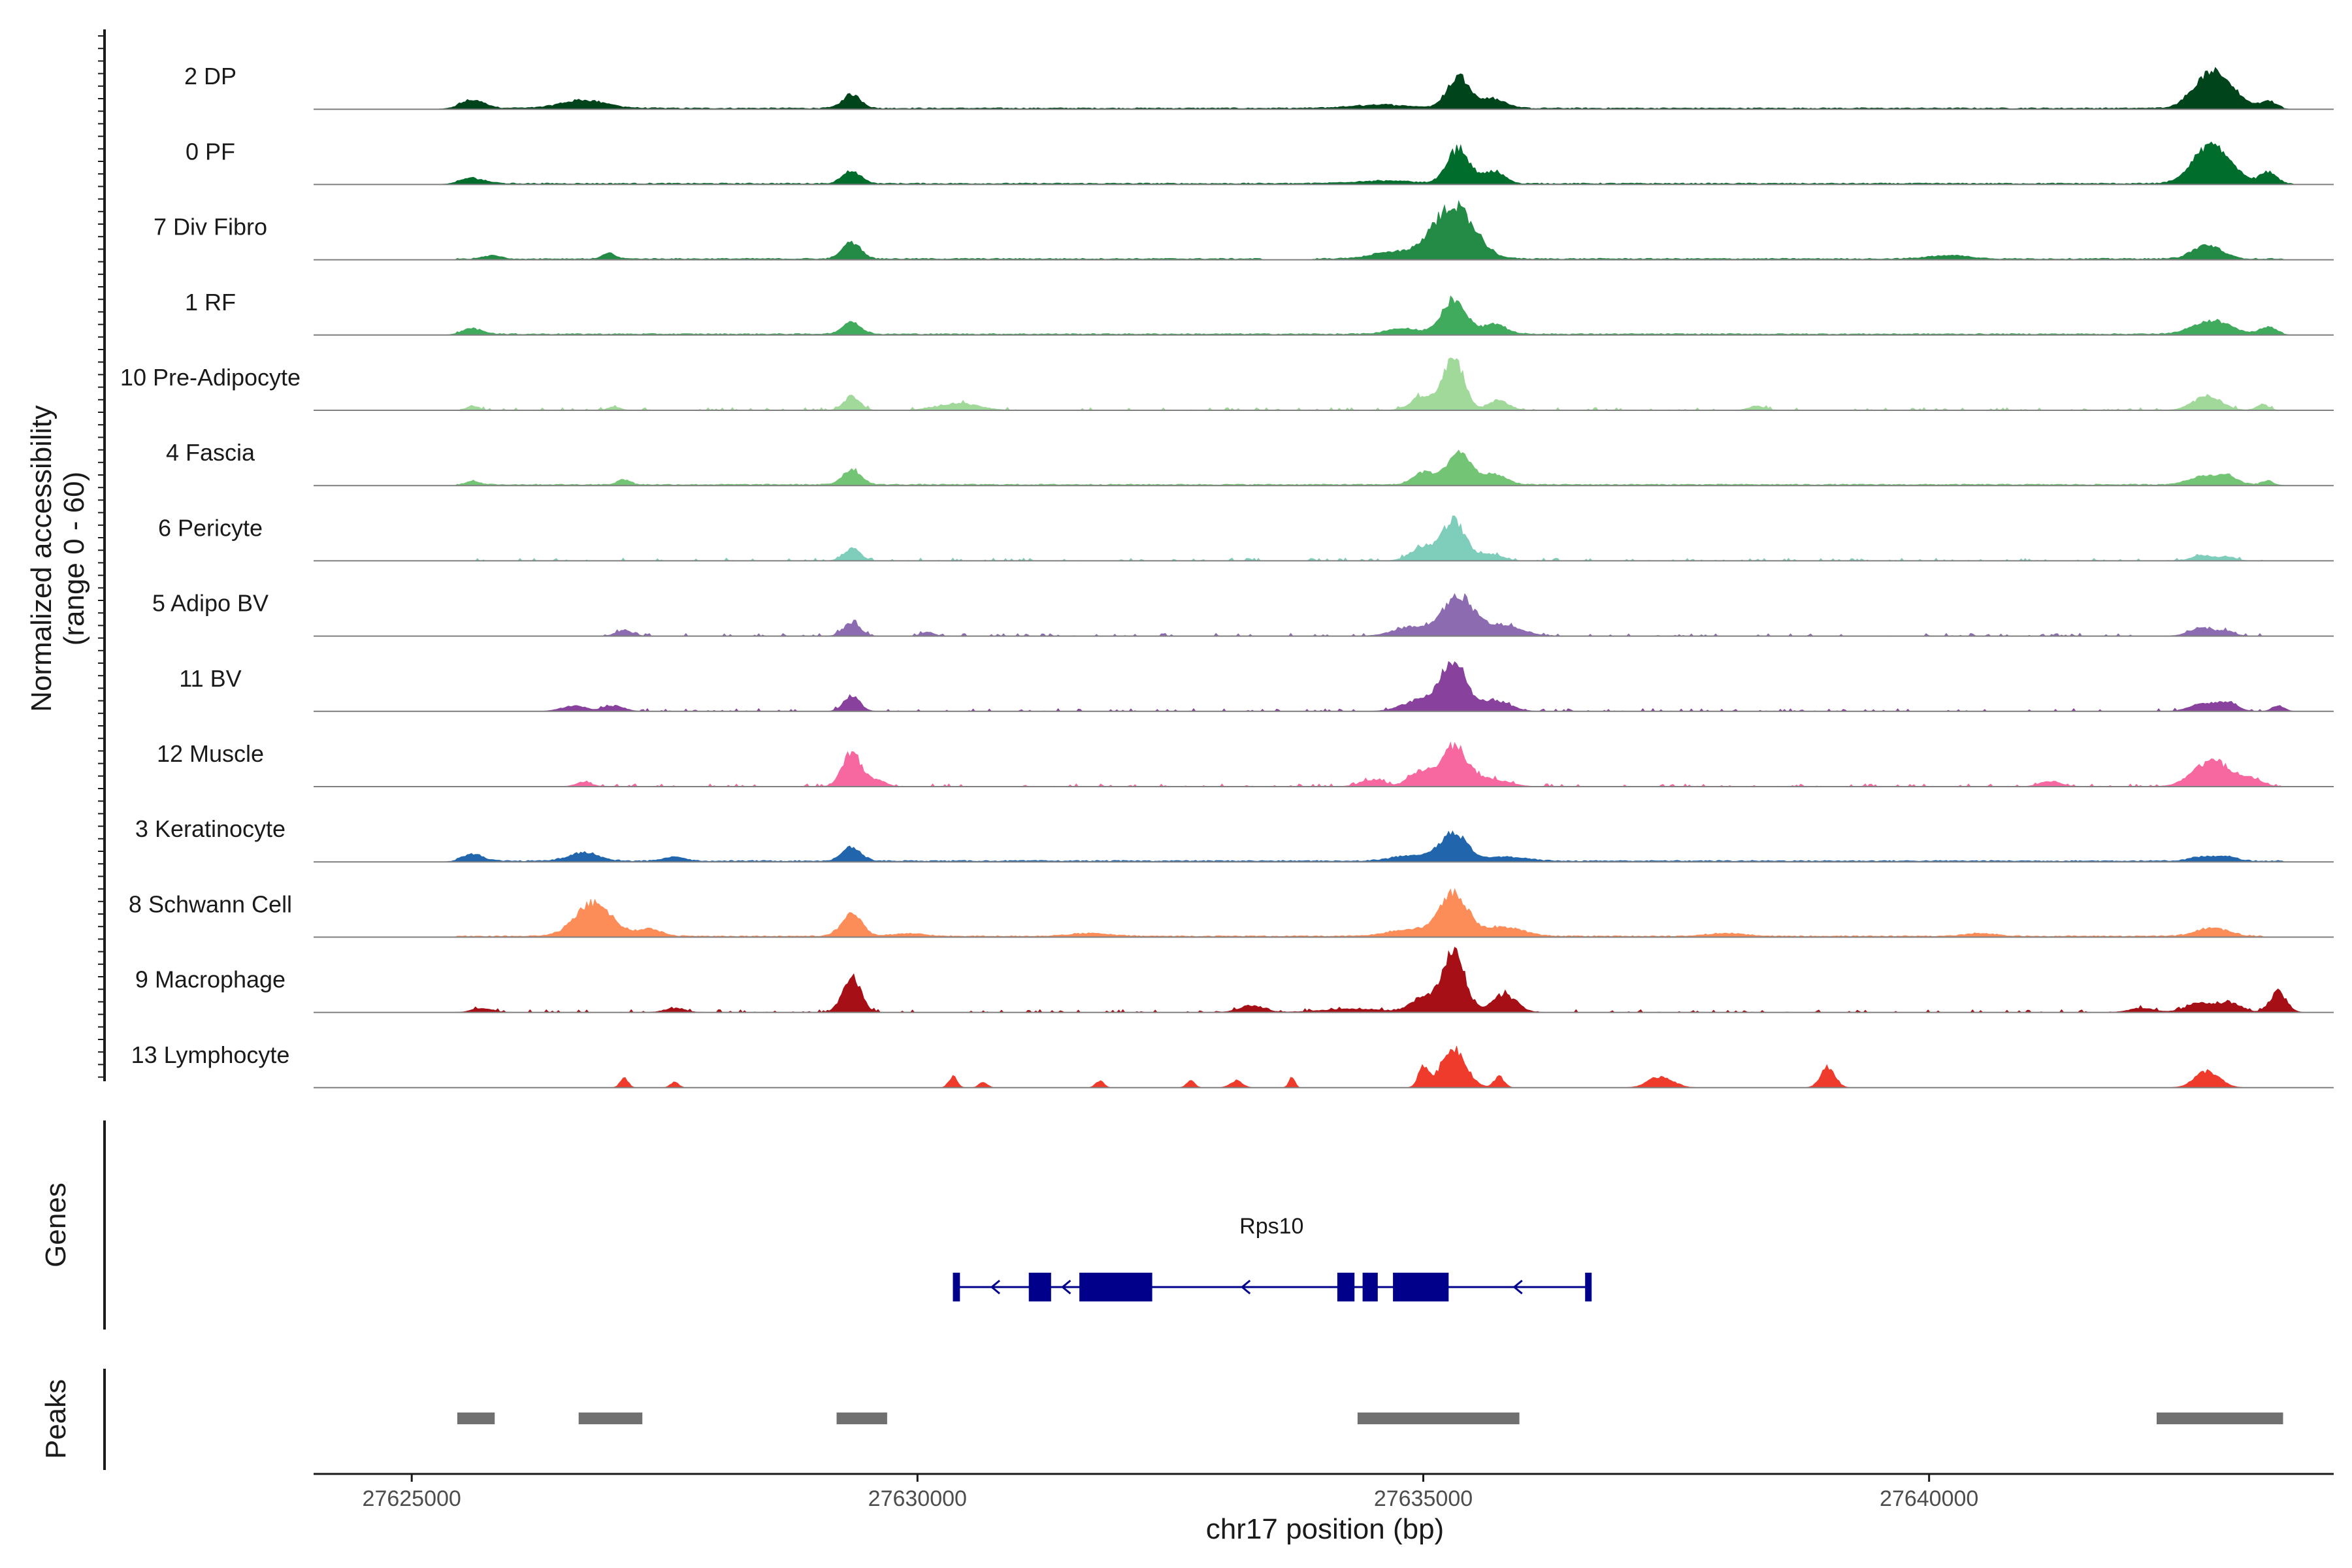 The width and height of the screenshot is (2352, 1568). Describe the element at coordinates (1325, 1529) in the screenshot. I see `x-axis-title: chr17 position (bp)` at that location.